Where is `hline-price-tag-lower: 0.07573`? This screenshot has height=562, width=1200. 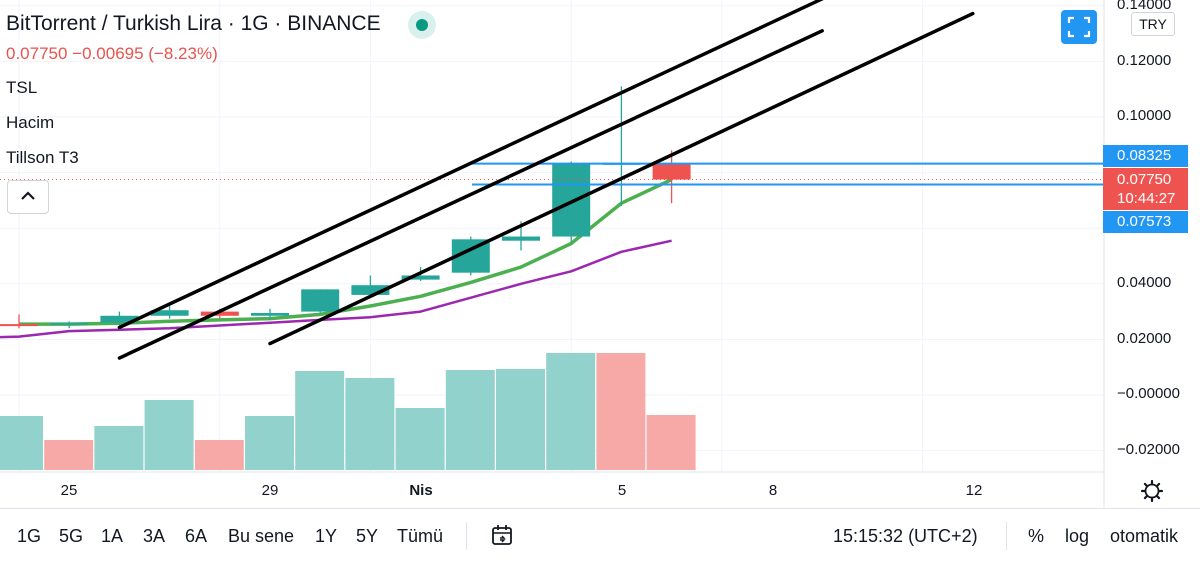 hline-price-tag-lower: 0.07573 is located at coordinates (1145, 222).